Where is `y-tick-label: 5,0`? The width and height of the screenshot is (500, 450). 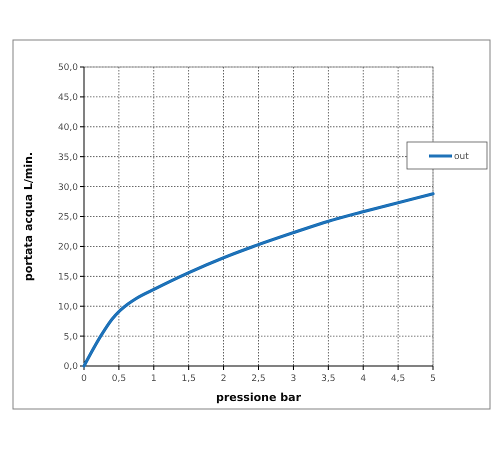
y-tick-label: 5,0 is located at coordinates (71, 337).